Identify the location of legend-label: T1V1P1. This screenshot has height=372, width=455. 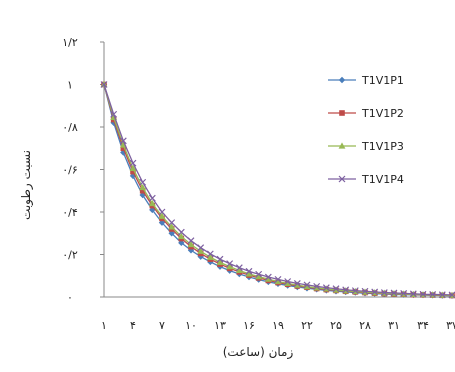
(382, 80).